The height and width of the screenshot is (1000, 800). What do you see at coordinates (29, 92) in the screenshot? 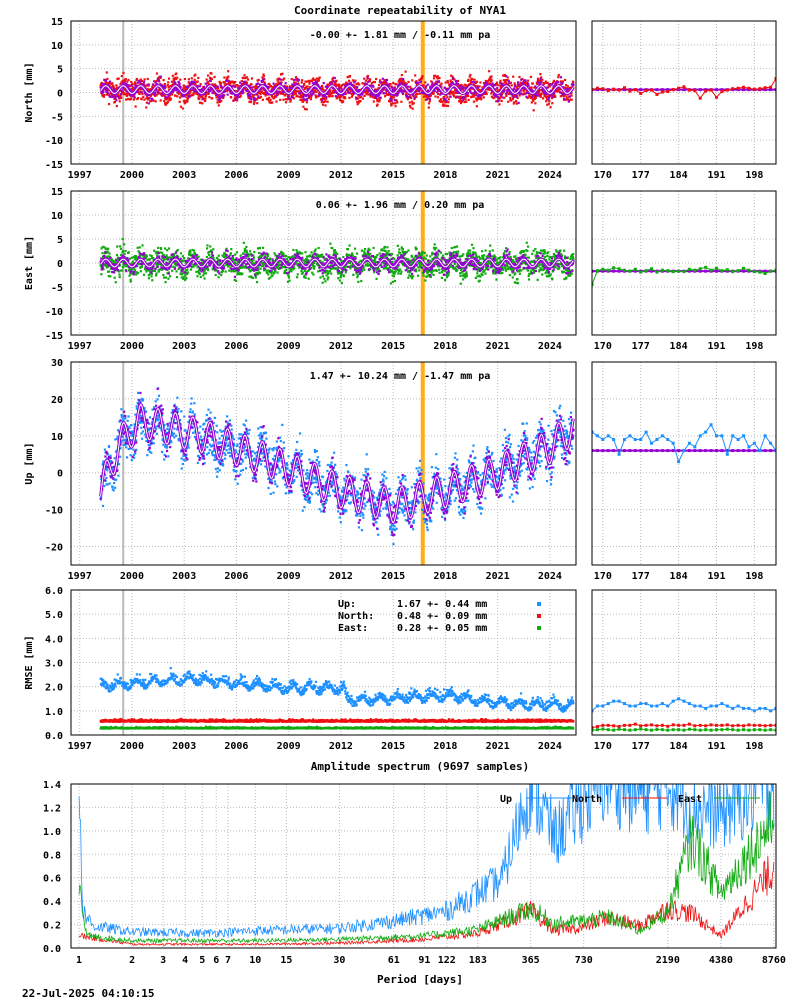
I see `y-axis-label: North [mm]` at bounding box center [29, 92].